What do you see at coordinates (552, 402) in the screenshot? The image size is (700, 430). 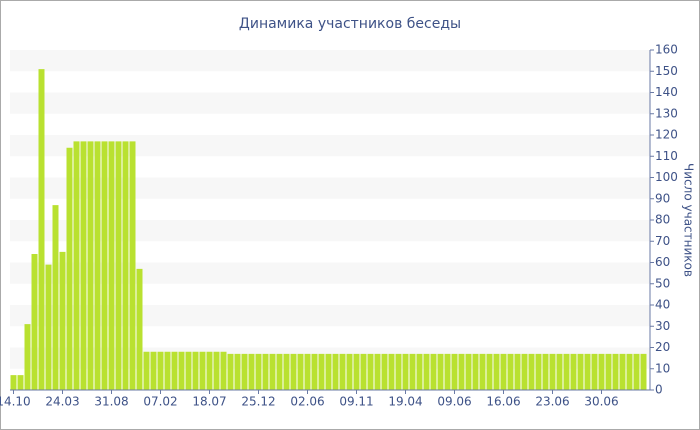 I see `x-tick-label: 23.06` at bounding box center [552, 402].